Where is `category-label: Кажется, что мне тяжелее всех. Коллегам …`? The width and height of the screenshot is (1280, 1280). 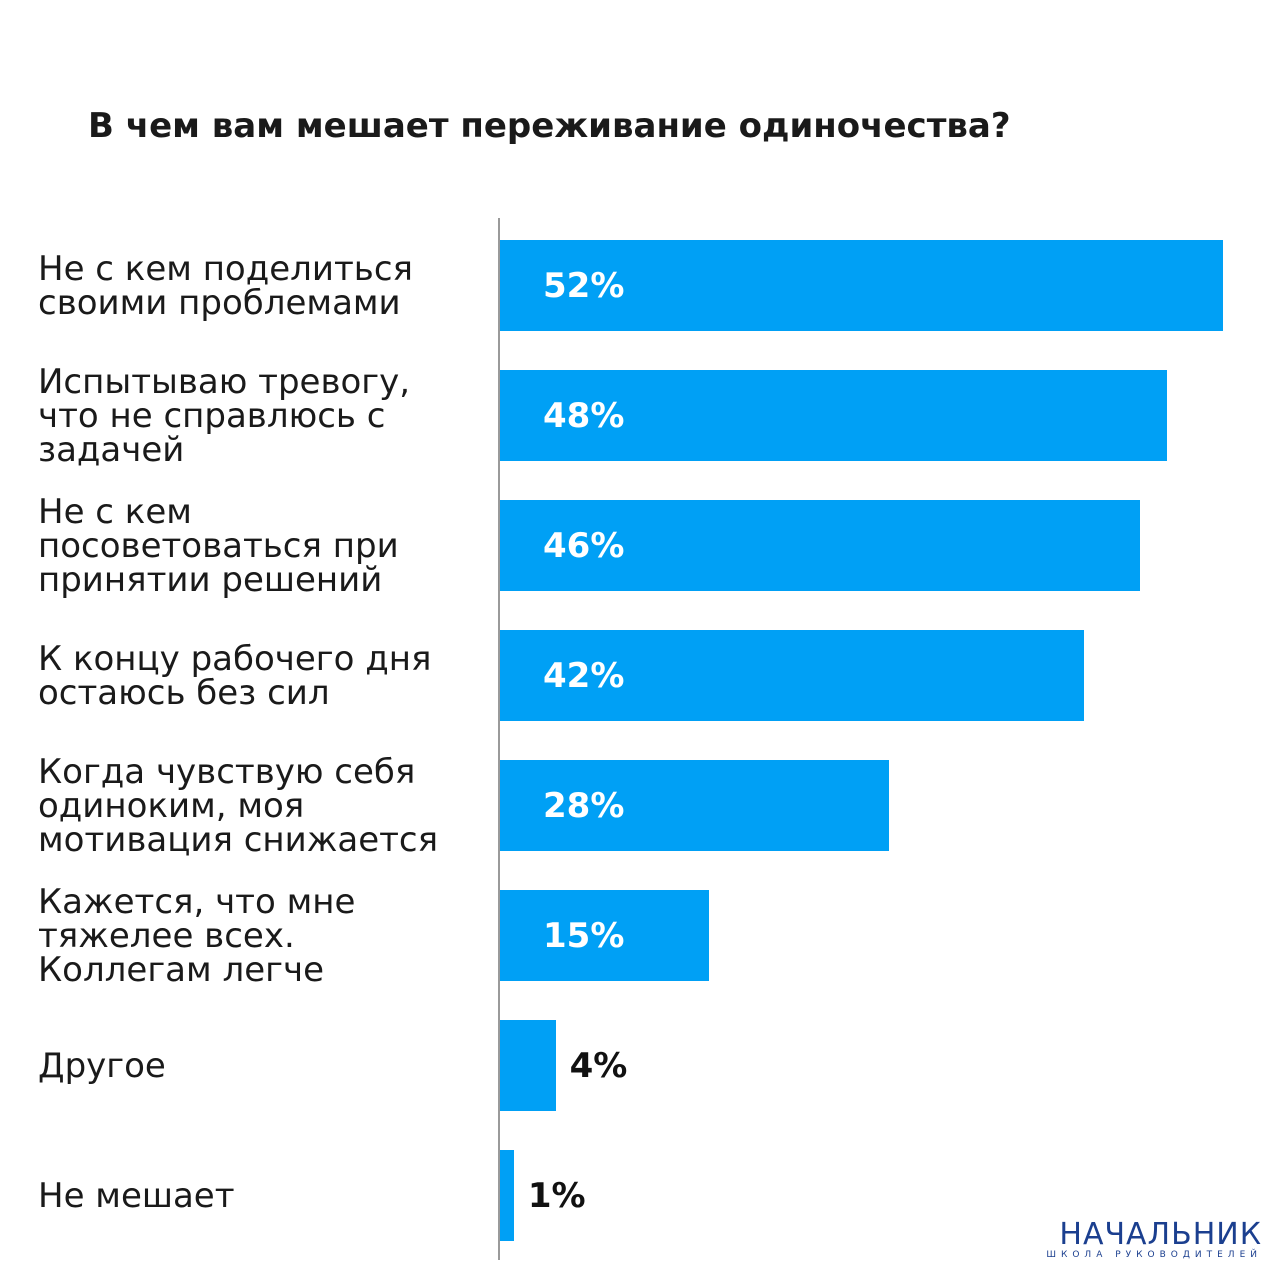 category-label: Кажется, что мне тяжелее всех. Коллегам … is located at coordinates (197, 935).